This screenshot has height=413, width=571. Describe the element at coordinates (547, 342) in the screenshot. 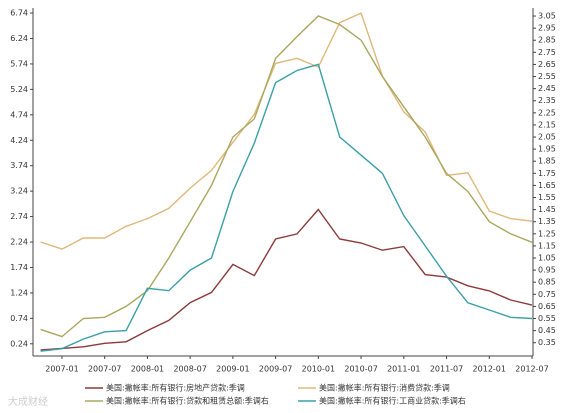

I see `y2-tick-label: 0.35` at that location.